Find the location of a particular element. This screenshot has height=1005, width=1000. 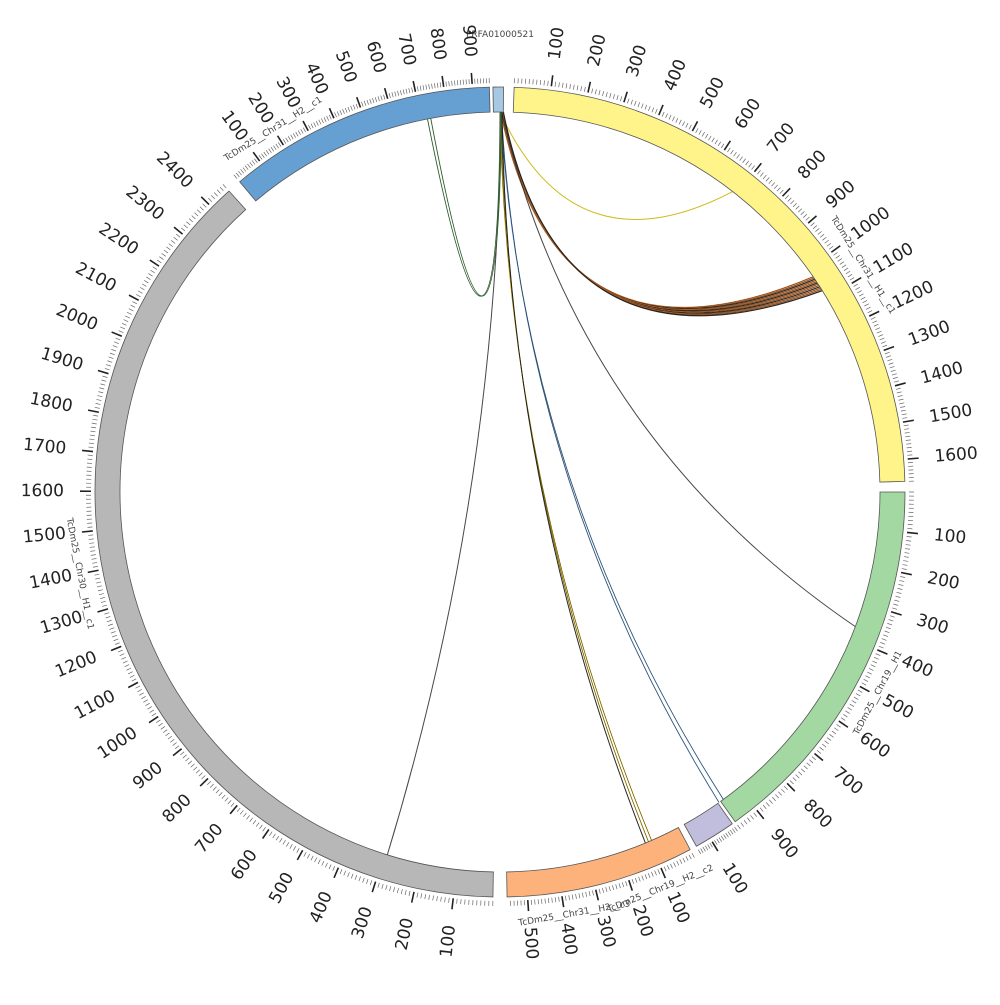

segment-prfa01000521 is located at coordinates (498, 99).